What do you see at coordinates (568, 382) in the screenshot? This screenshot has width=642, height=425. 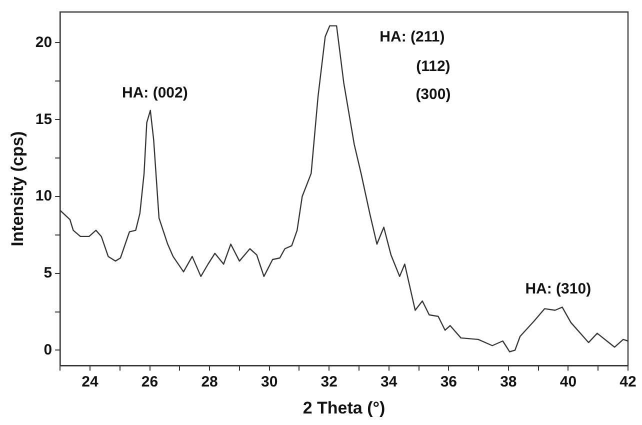 I see `x-tick-label: 40` at bounding box center [568, 382].